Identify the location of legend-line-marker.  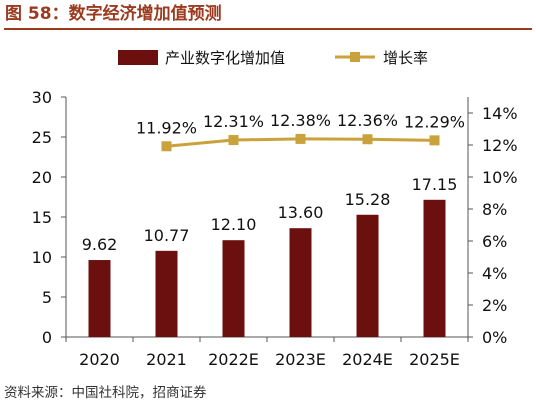
(355, 57).